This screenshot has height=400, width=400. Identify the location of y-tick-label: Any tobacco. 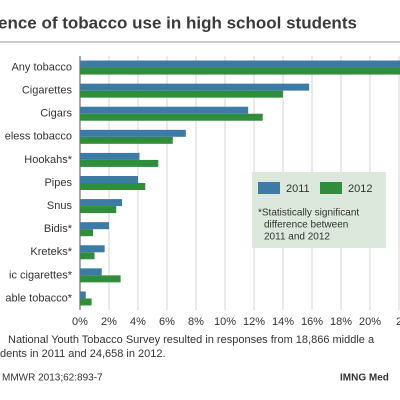
(41, 67).